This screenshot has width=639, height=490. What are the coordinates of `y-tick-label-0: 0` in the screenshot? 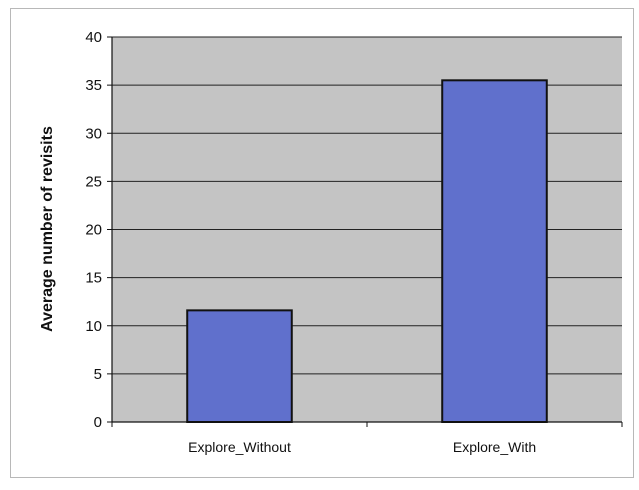 It's located at (98, 422).